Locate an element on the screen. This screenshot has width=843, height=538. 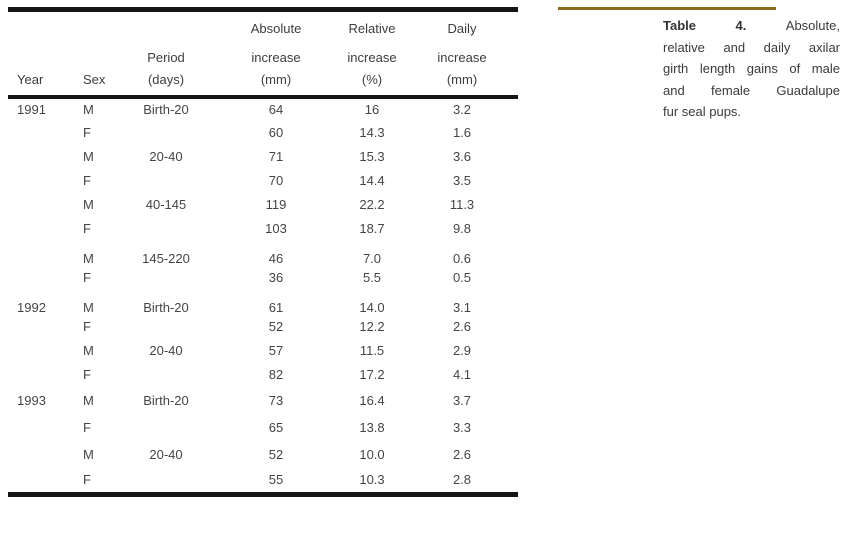
cell-relative: 16 is located at coordinates (372, 109).